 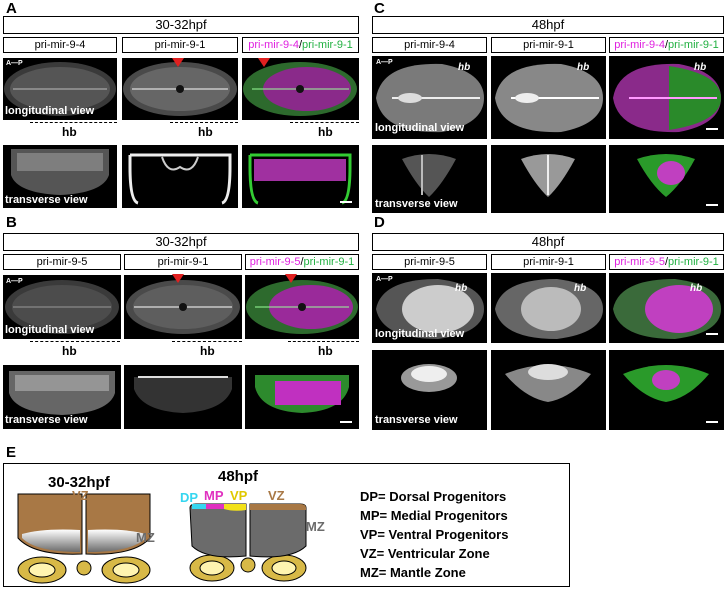 I want to click on legend-item-mp: MP= Medial Progenitors, so click(x=434, y=515).